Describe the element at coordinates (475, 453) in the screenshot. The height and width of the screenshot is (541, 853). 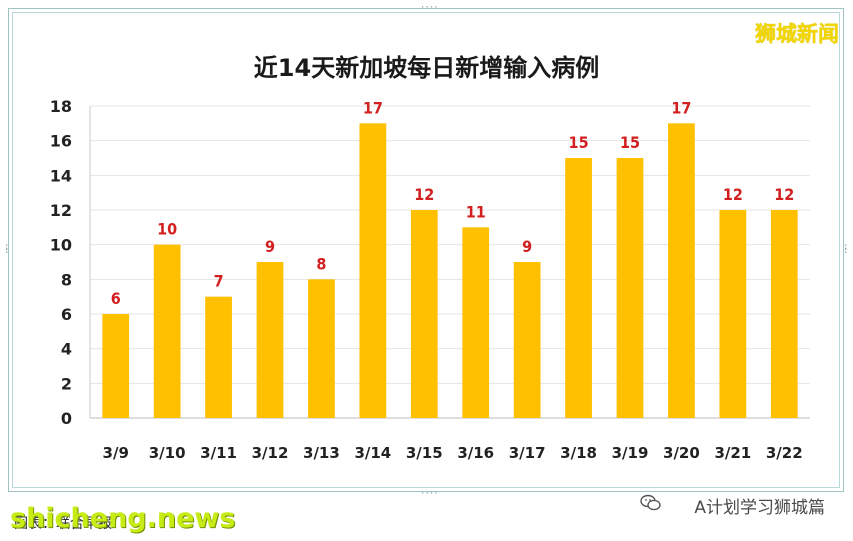
I see `x-tick-label: 3/16` at that location.